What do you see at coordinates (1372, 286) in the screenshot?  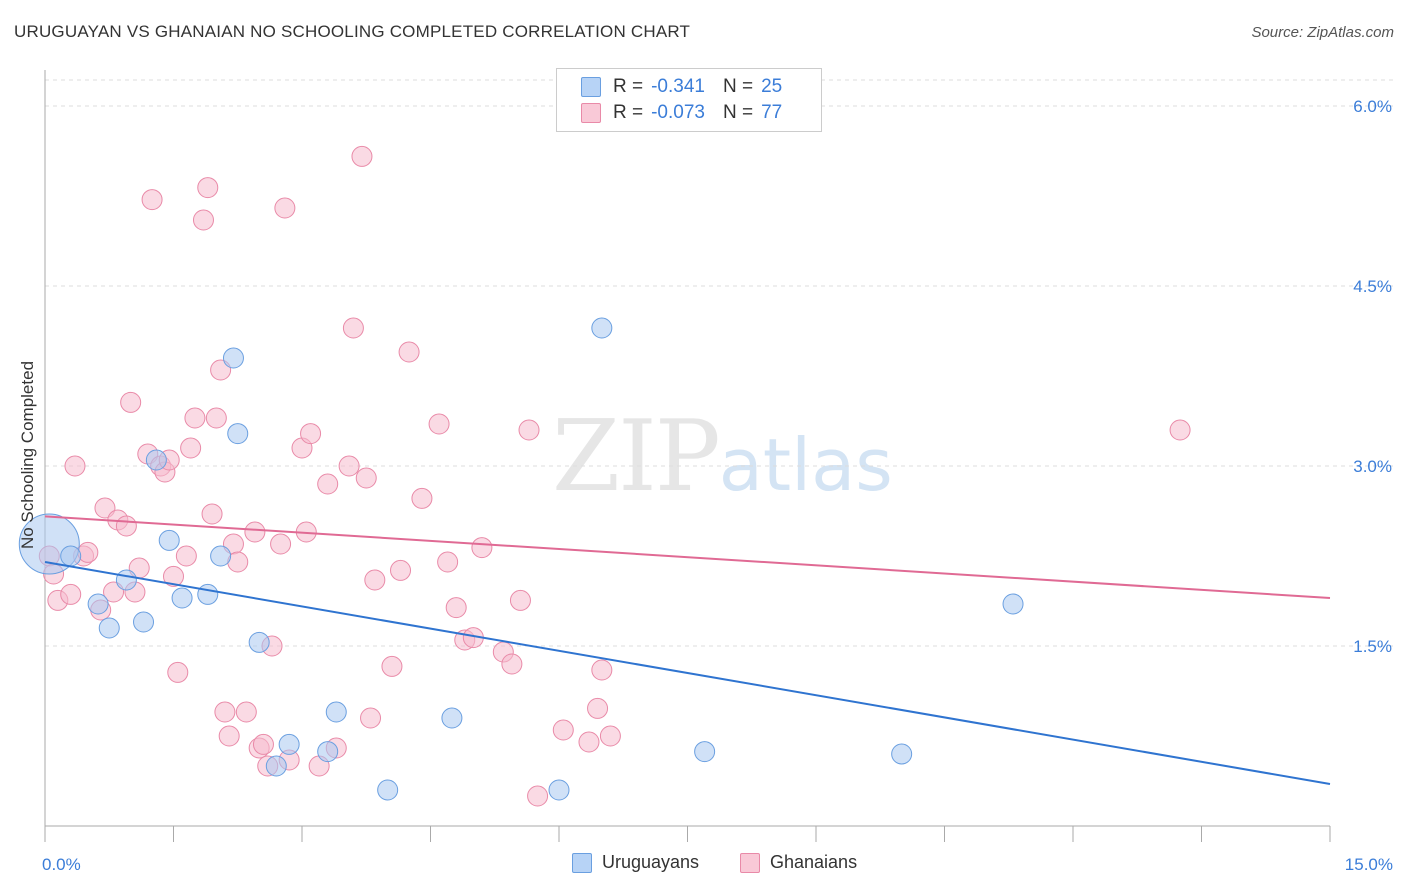 I see `y-tick-label: 4.5%` at bounding box center [1372, 286].